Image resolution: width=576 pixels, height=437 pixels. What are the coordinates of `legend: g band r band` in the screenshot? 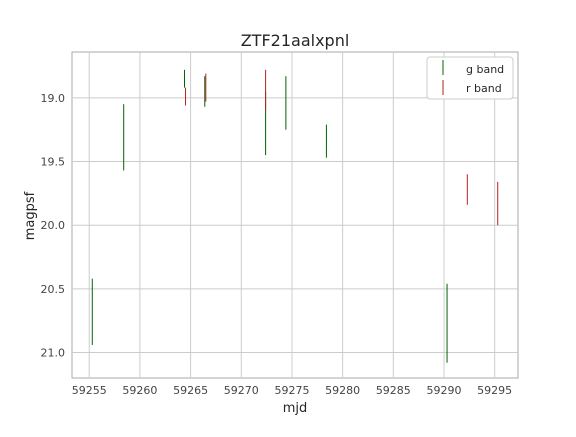 It's located at (470, 78).